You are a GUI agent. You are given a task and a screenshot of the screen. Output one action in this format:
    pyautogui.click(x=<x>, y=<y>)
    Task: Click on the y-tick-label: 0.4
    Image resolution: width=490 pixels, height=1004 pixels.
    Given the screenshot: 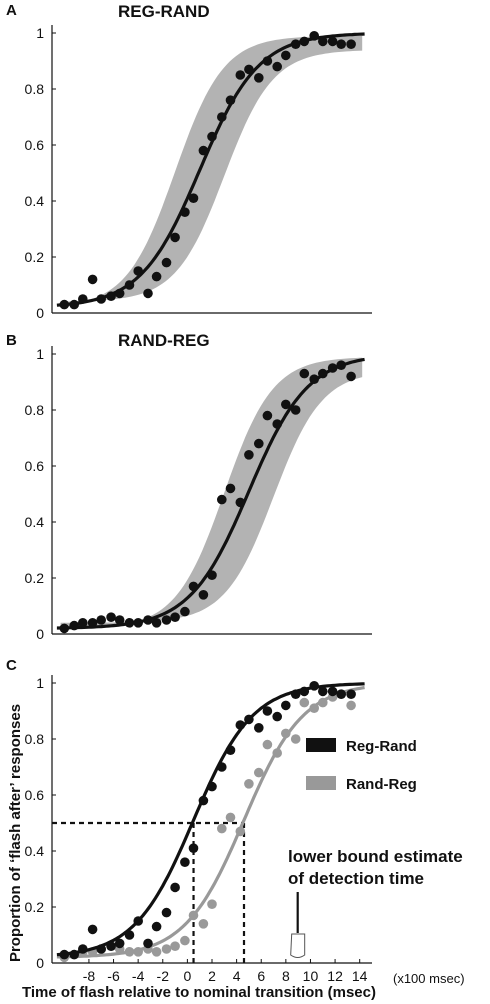 What is the action you would take?
    pyautogui.click(x=35, y=201)
    